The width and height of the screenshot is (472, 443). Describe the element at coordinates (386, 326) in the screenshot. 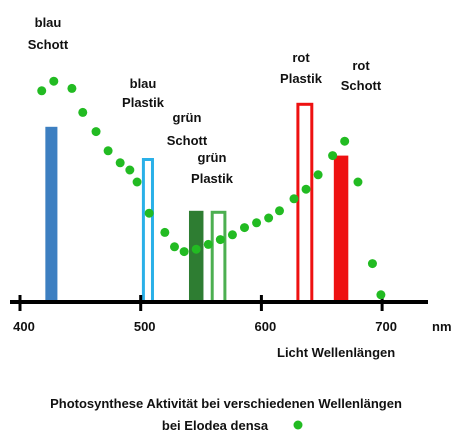

I see `x-tick-label: 700` at that location.